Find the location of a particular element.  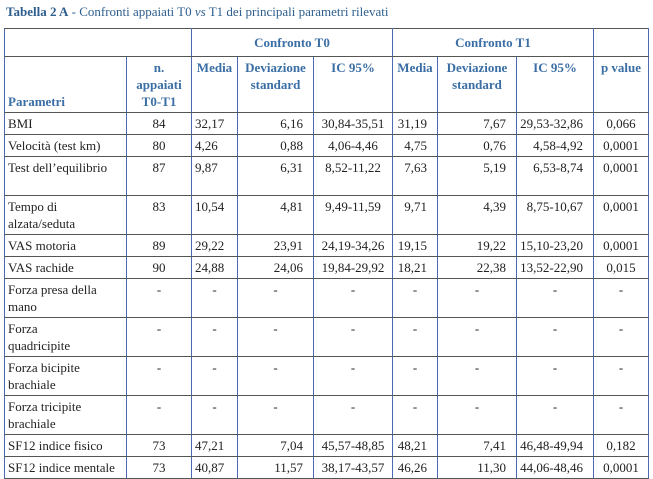

column-header-ic95-t0: IC 95% is located at coordinates (353, 84).